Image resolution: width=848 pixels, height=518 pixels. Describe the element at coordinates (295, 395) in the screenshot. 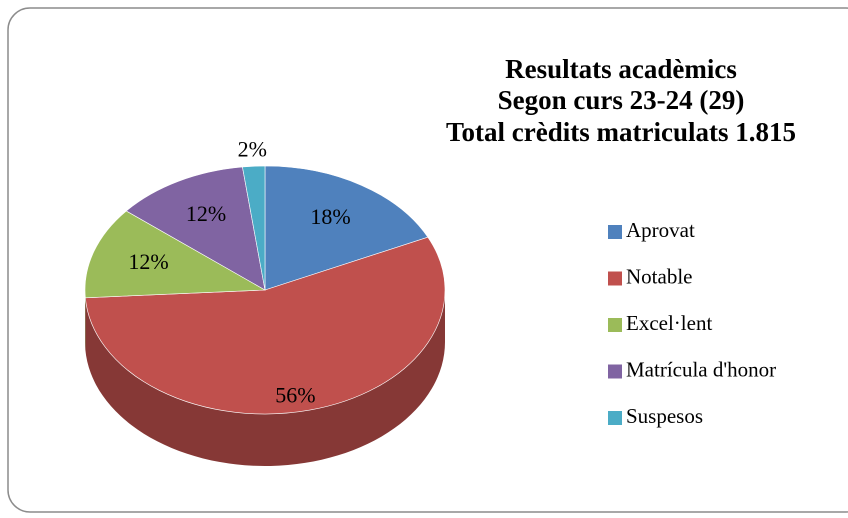

I see `data-label: 56%` at that location.